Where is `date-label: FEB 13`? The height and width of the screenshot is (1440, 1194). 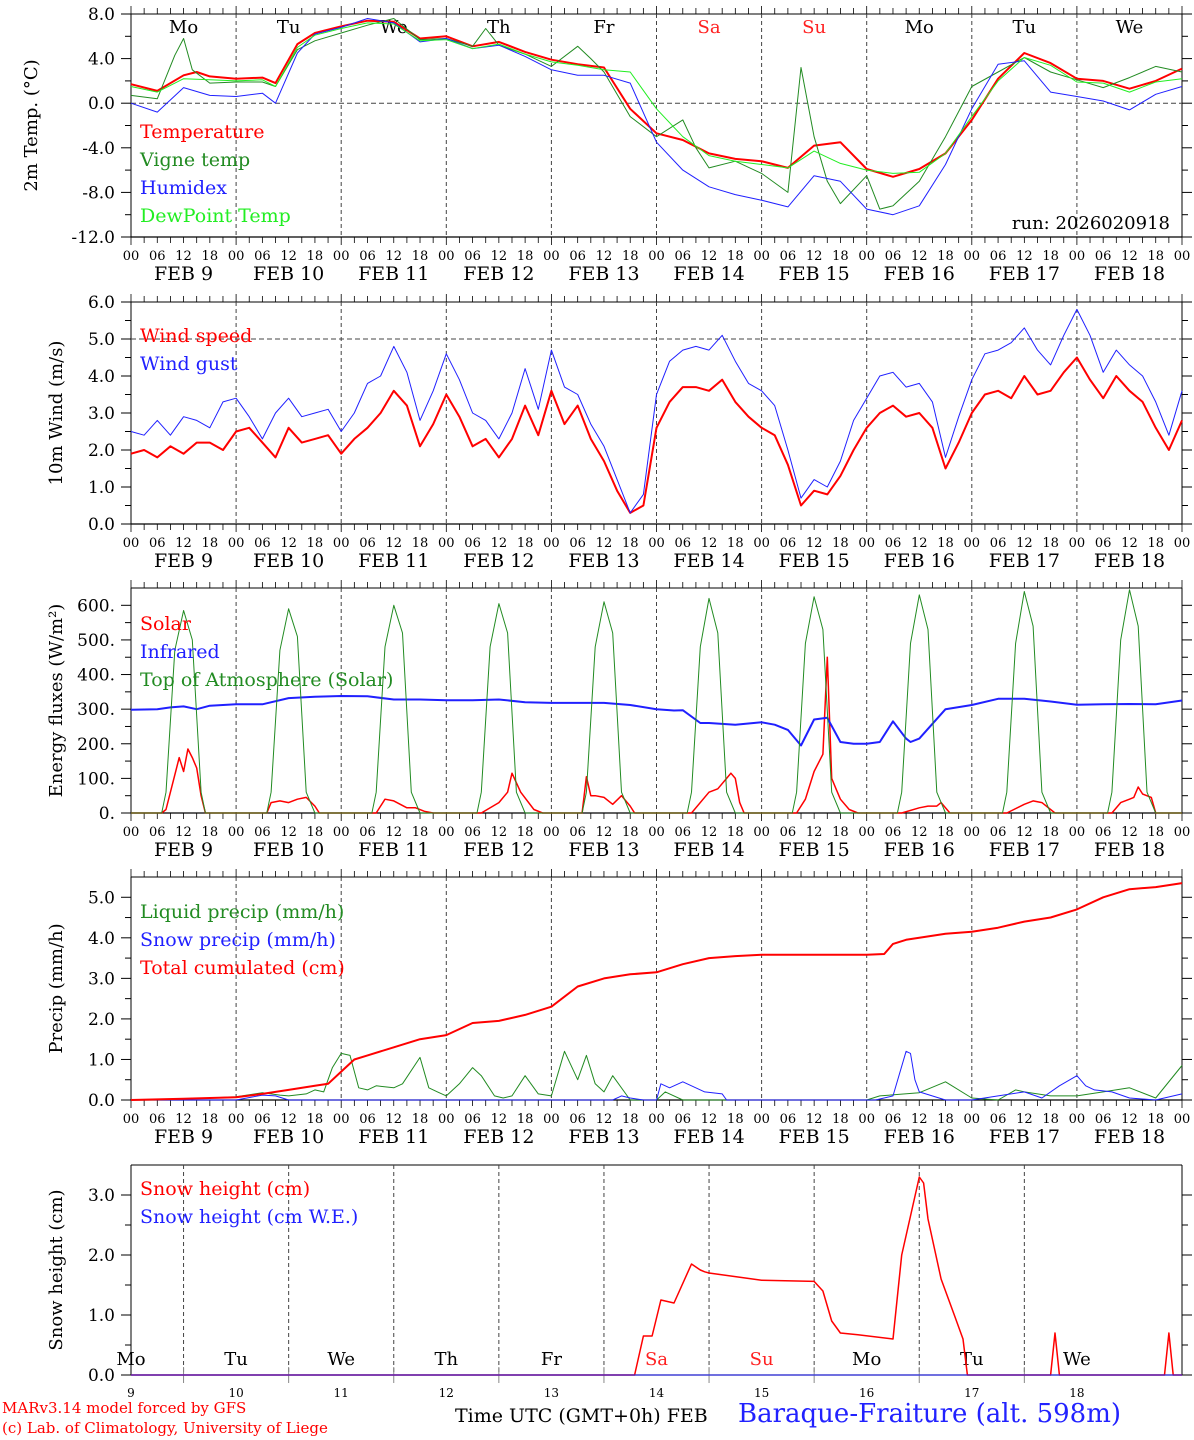
date-label: FEB 13 is located at coordinates (603, 561).